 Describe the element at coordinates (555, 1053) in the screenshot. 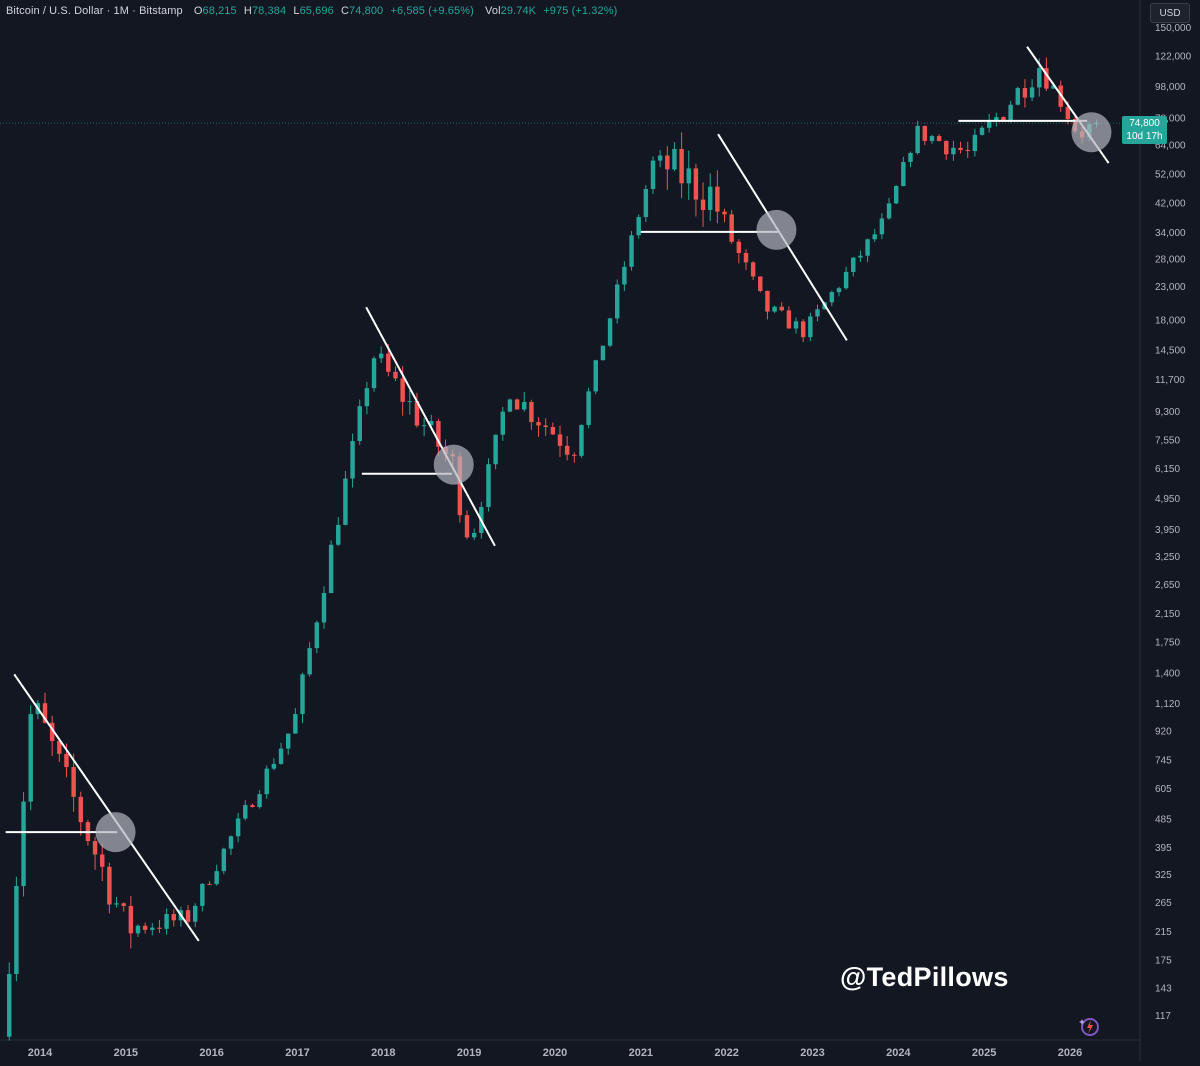

I see `year-tick-label: 2020` at that location.